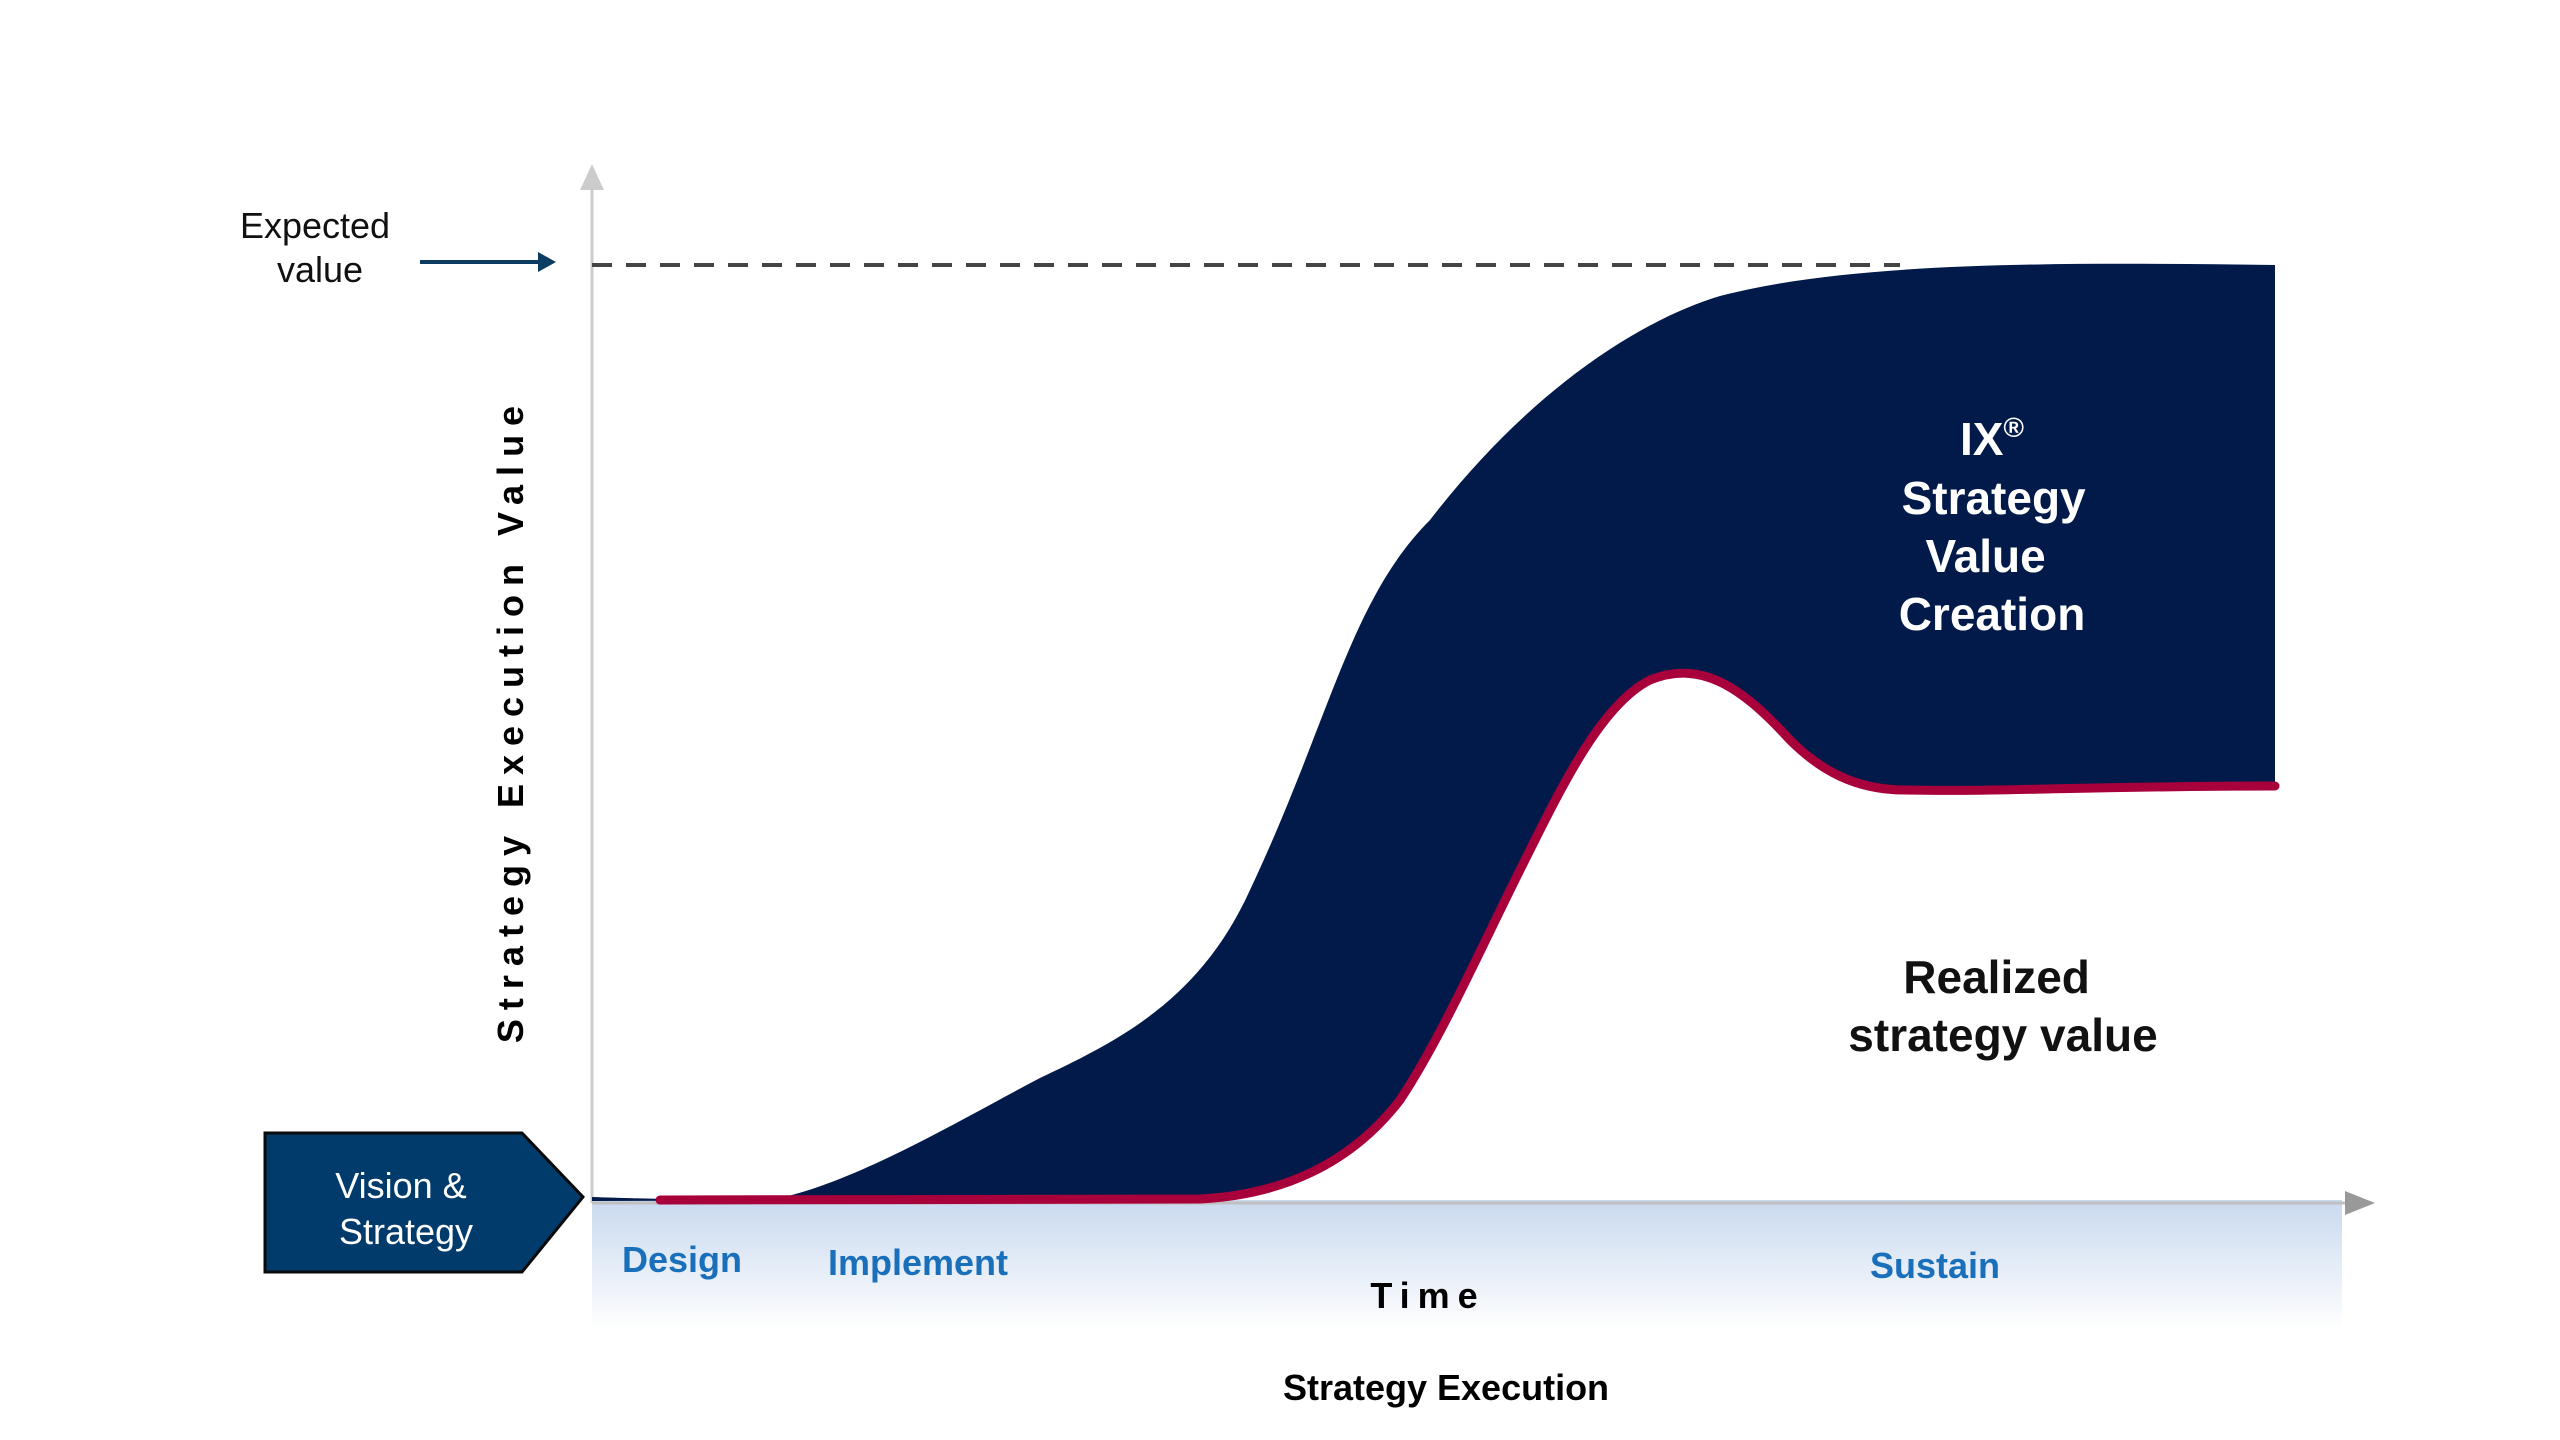 The height and width of the screenshot is (1440, 2560). What do you see at coordinates (547, 262) in the screenshot?
I see `expected-value-arrowhead` at bounding box center [547, 262].